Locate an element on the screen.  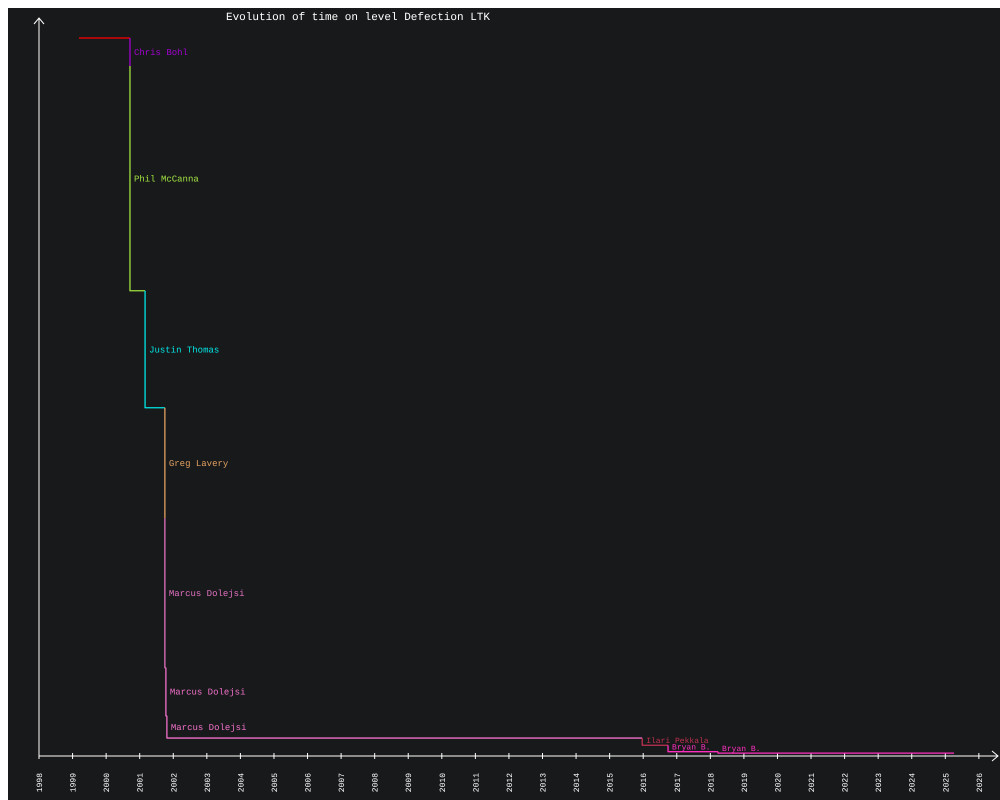
chart-title: Evolution of time on level Defection LTK is located at coordinates (358, 18).